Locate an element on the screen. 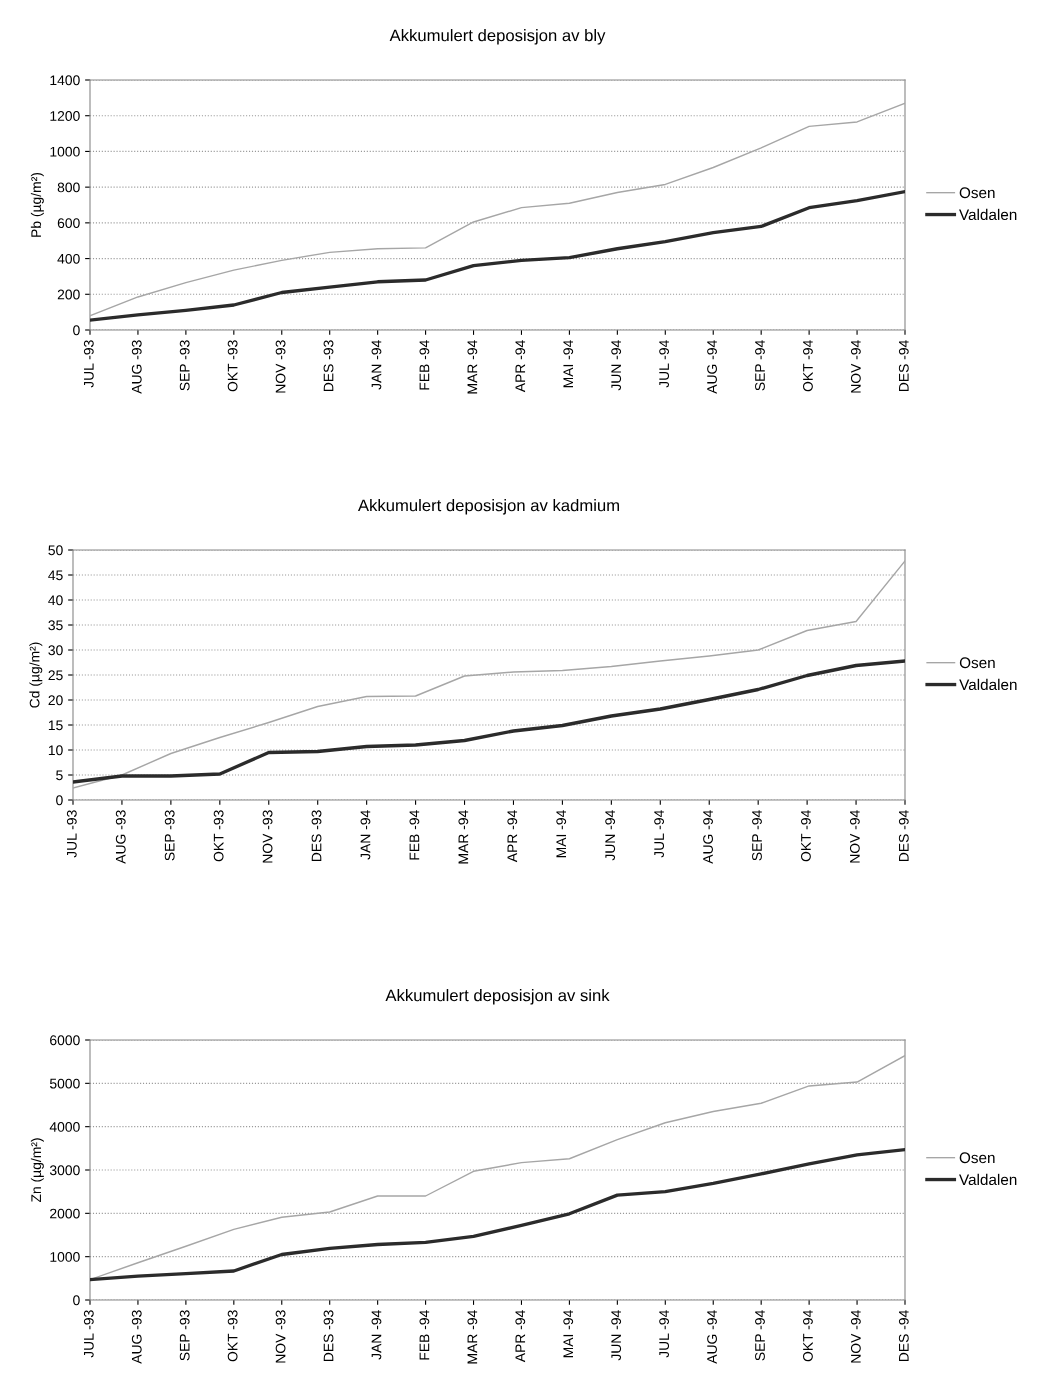 Image resolution: width=1050 pixels, height=1395 pixels. y-tick-label: 2000 is located at coordinates (65, 1213).